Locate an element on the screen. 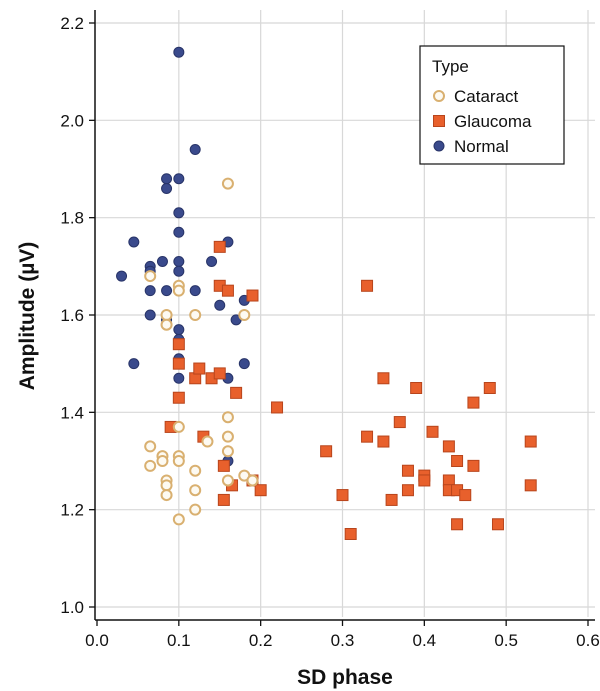 The width and height of the screenshot is (600, 691). x-tick-labels: 0.0 0.1 0.2 0.3 0.4 0.5 0.6 is located at coordinates (342, 640).